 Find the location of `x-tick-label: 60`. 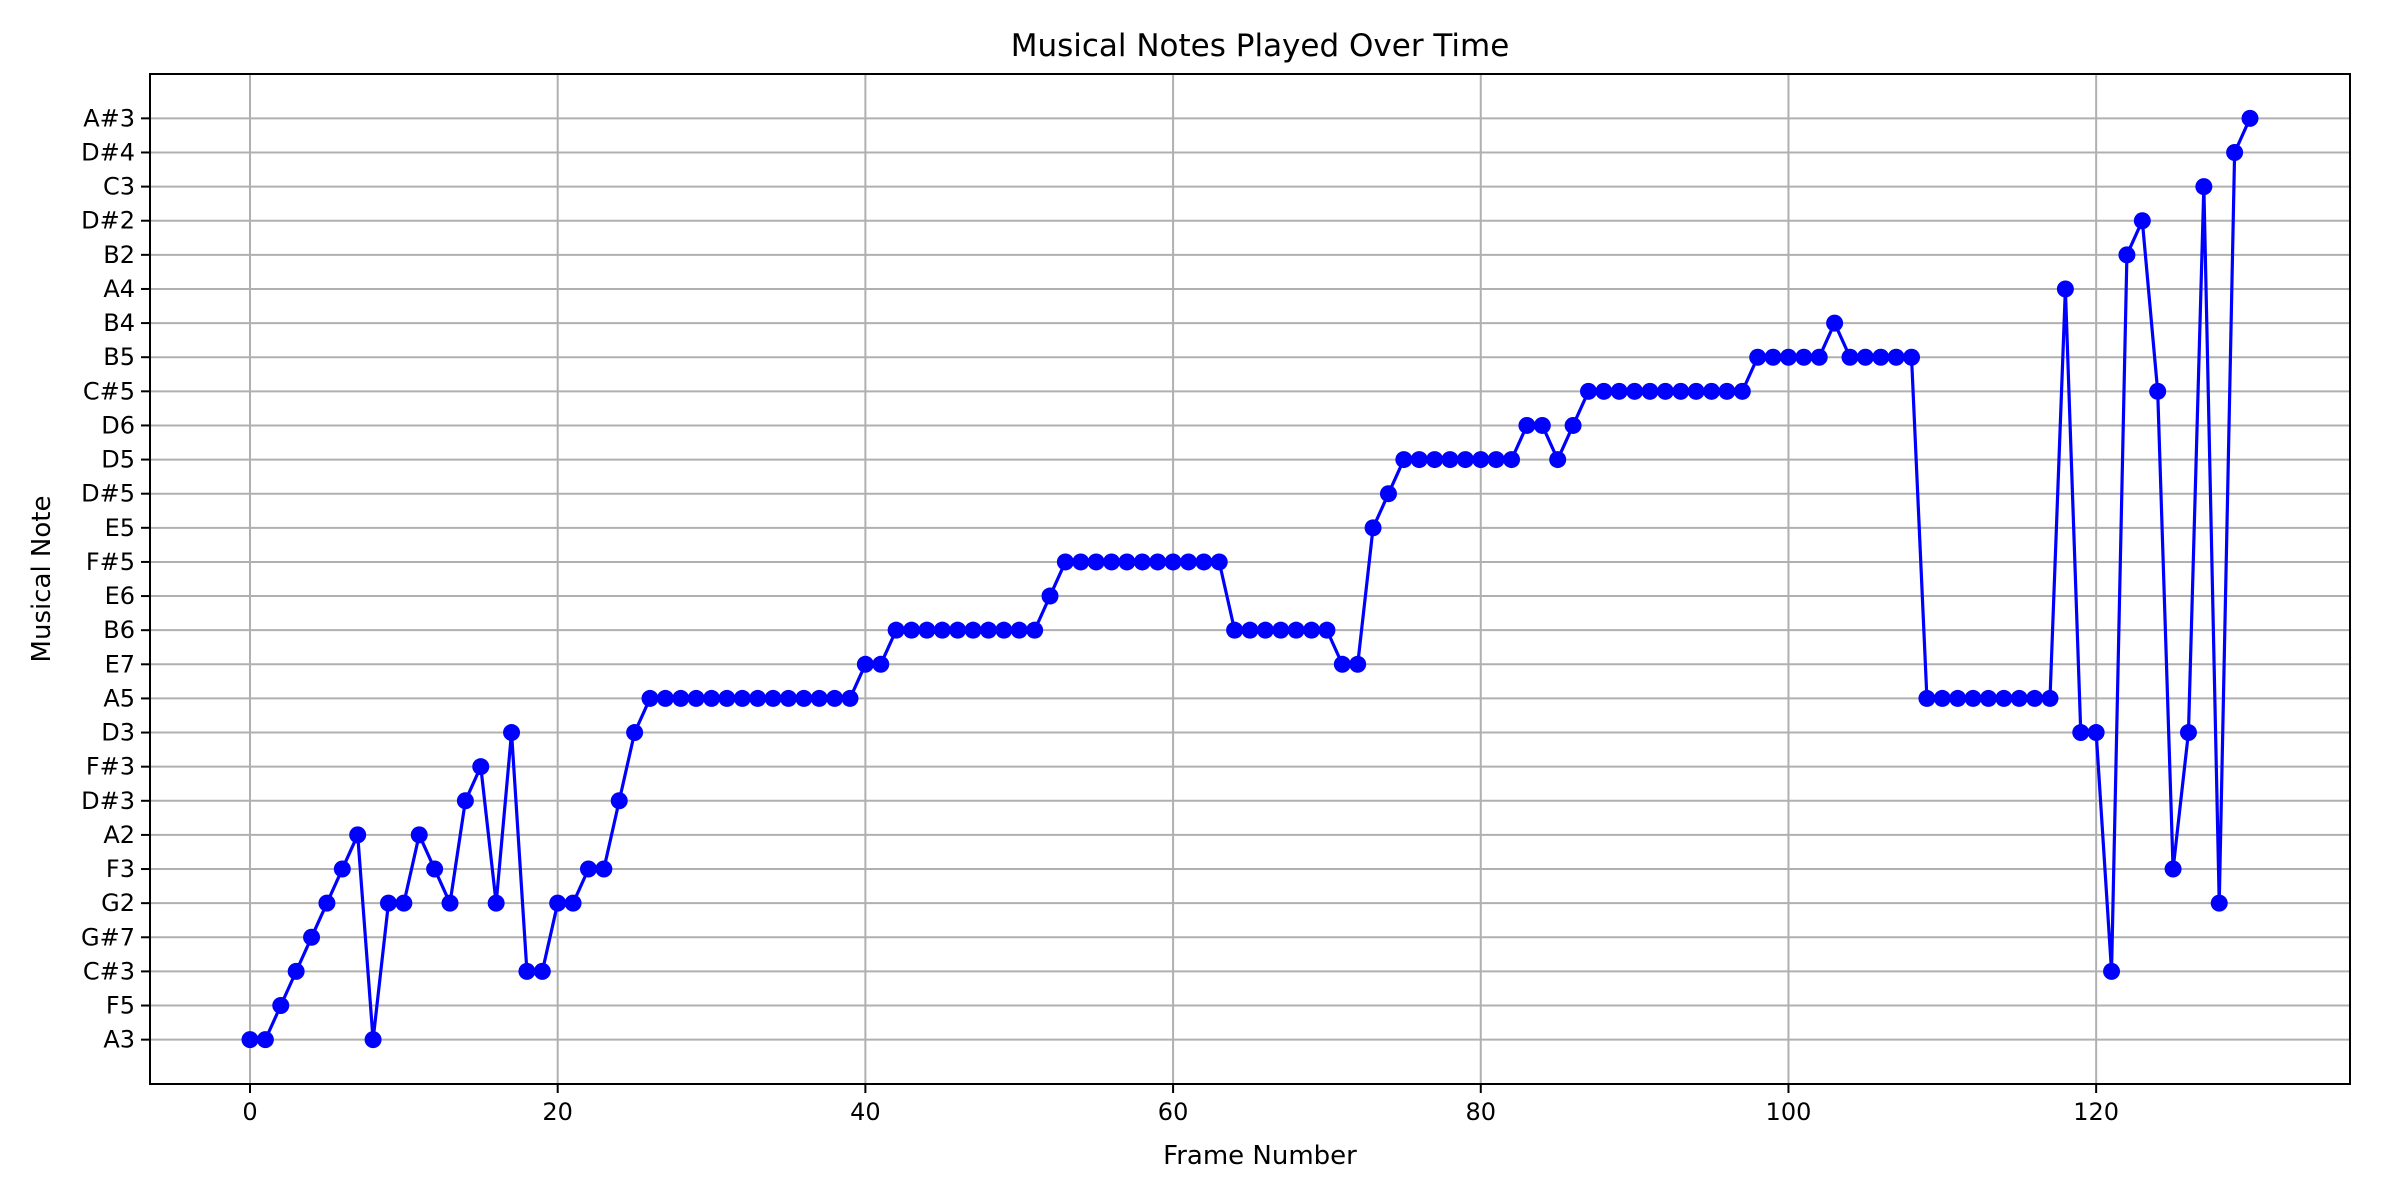

x-tick-label: 60 is located at coordinates (1173, 1112).